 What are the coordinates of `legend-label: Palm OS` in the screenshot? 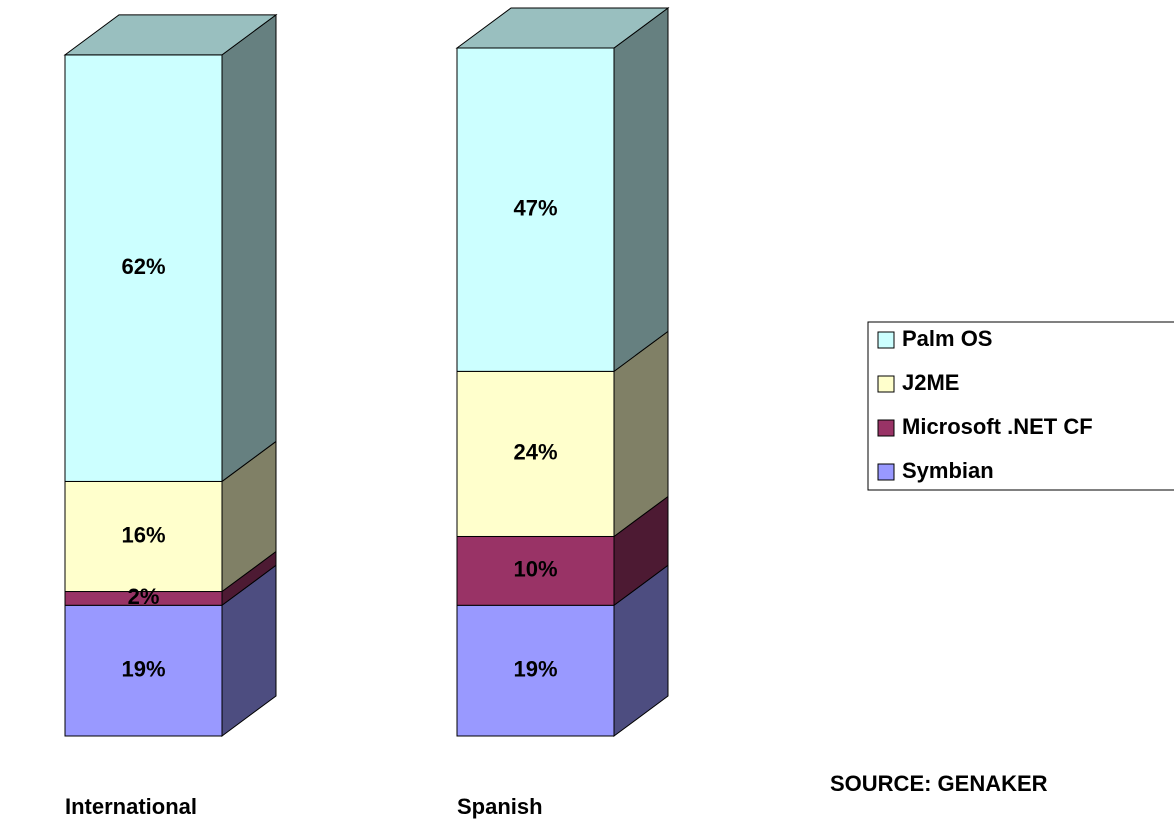 It's located at (947, 338).